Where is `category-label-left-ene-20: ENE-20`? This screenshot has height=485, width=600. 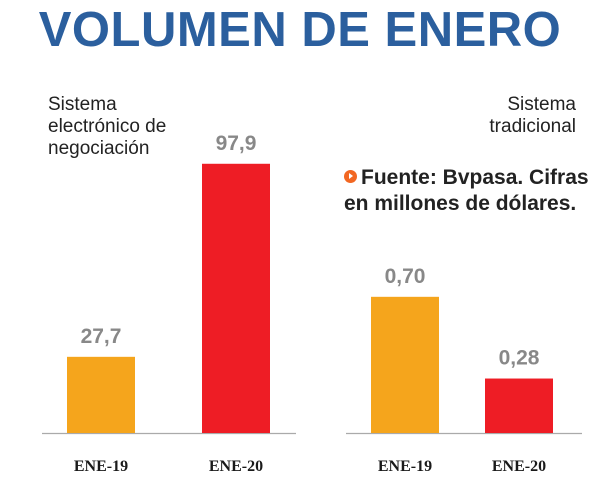 category-label-left-ene-20: ENE-20 is located at coordinates (236, 466).